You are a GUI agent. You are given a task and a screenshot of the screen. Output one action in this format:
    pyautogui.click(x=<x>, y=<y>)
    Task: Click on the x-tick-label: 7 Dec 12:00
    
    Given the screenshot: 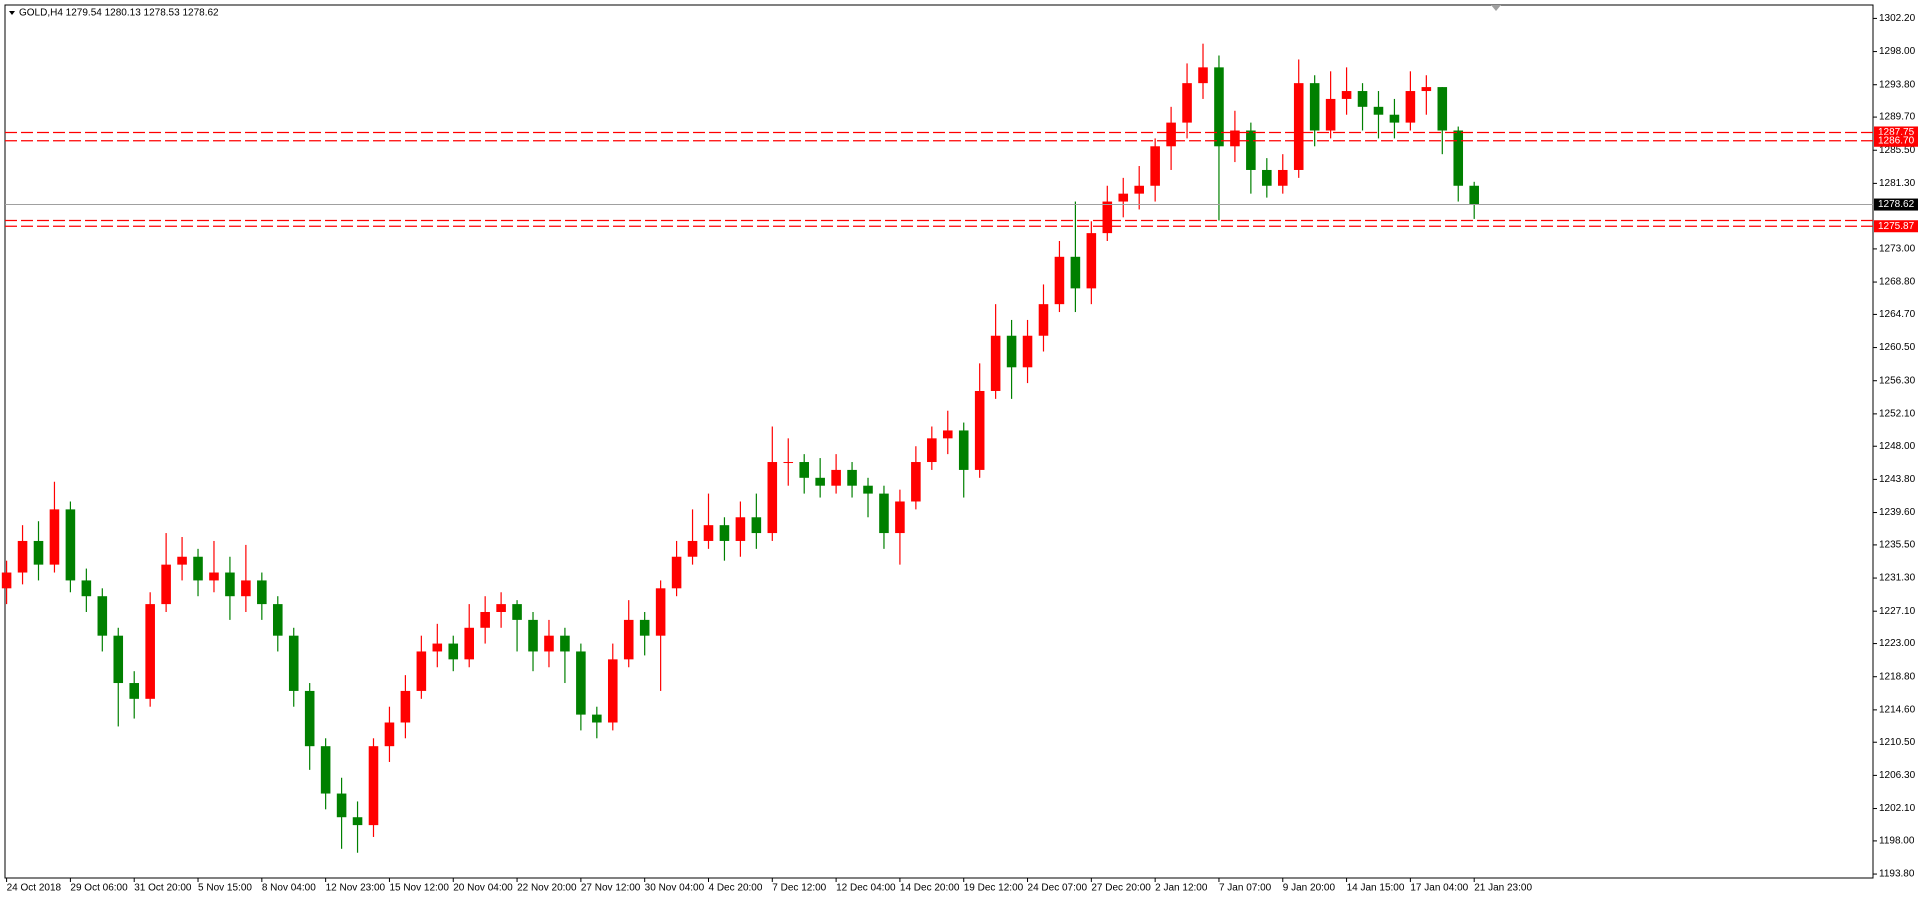 What is the action you would take?
    pyautogui.click(x=799, y=888)
    